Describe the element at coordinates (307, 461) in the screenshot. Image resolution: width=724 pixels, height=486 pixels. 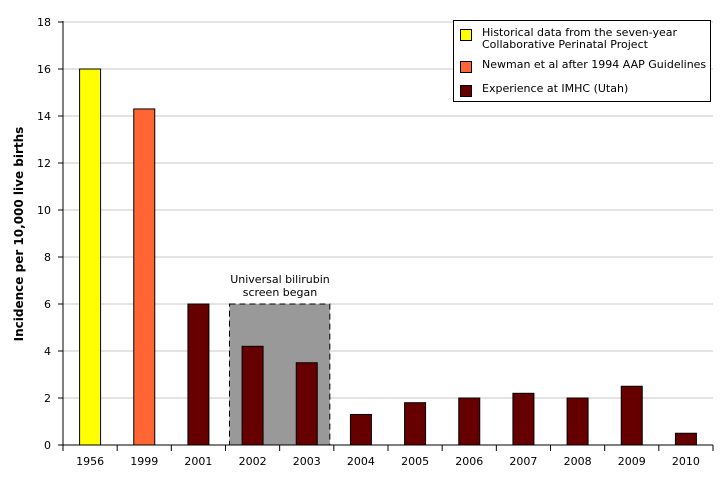
I see `x-tick-label-2003: 2003` at that location.